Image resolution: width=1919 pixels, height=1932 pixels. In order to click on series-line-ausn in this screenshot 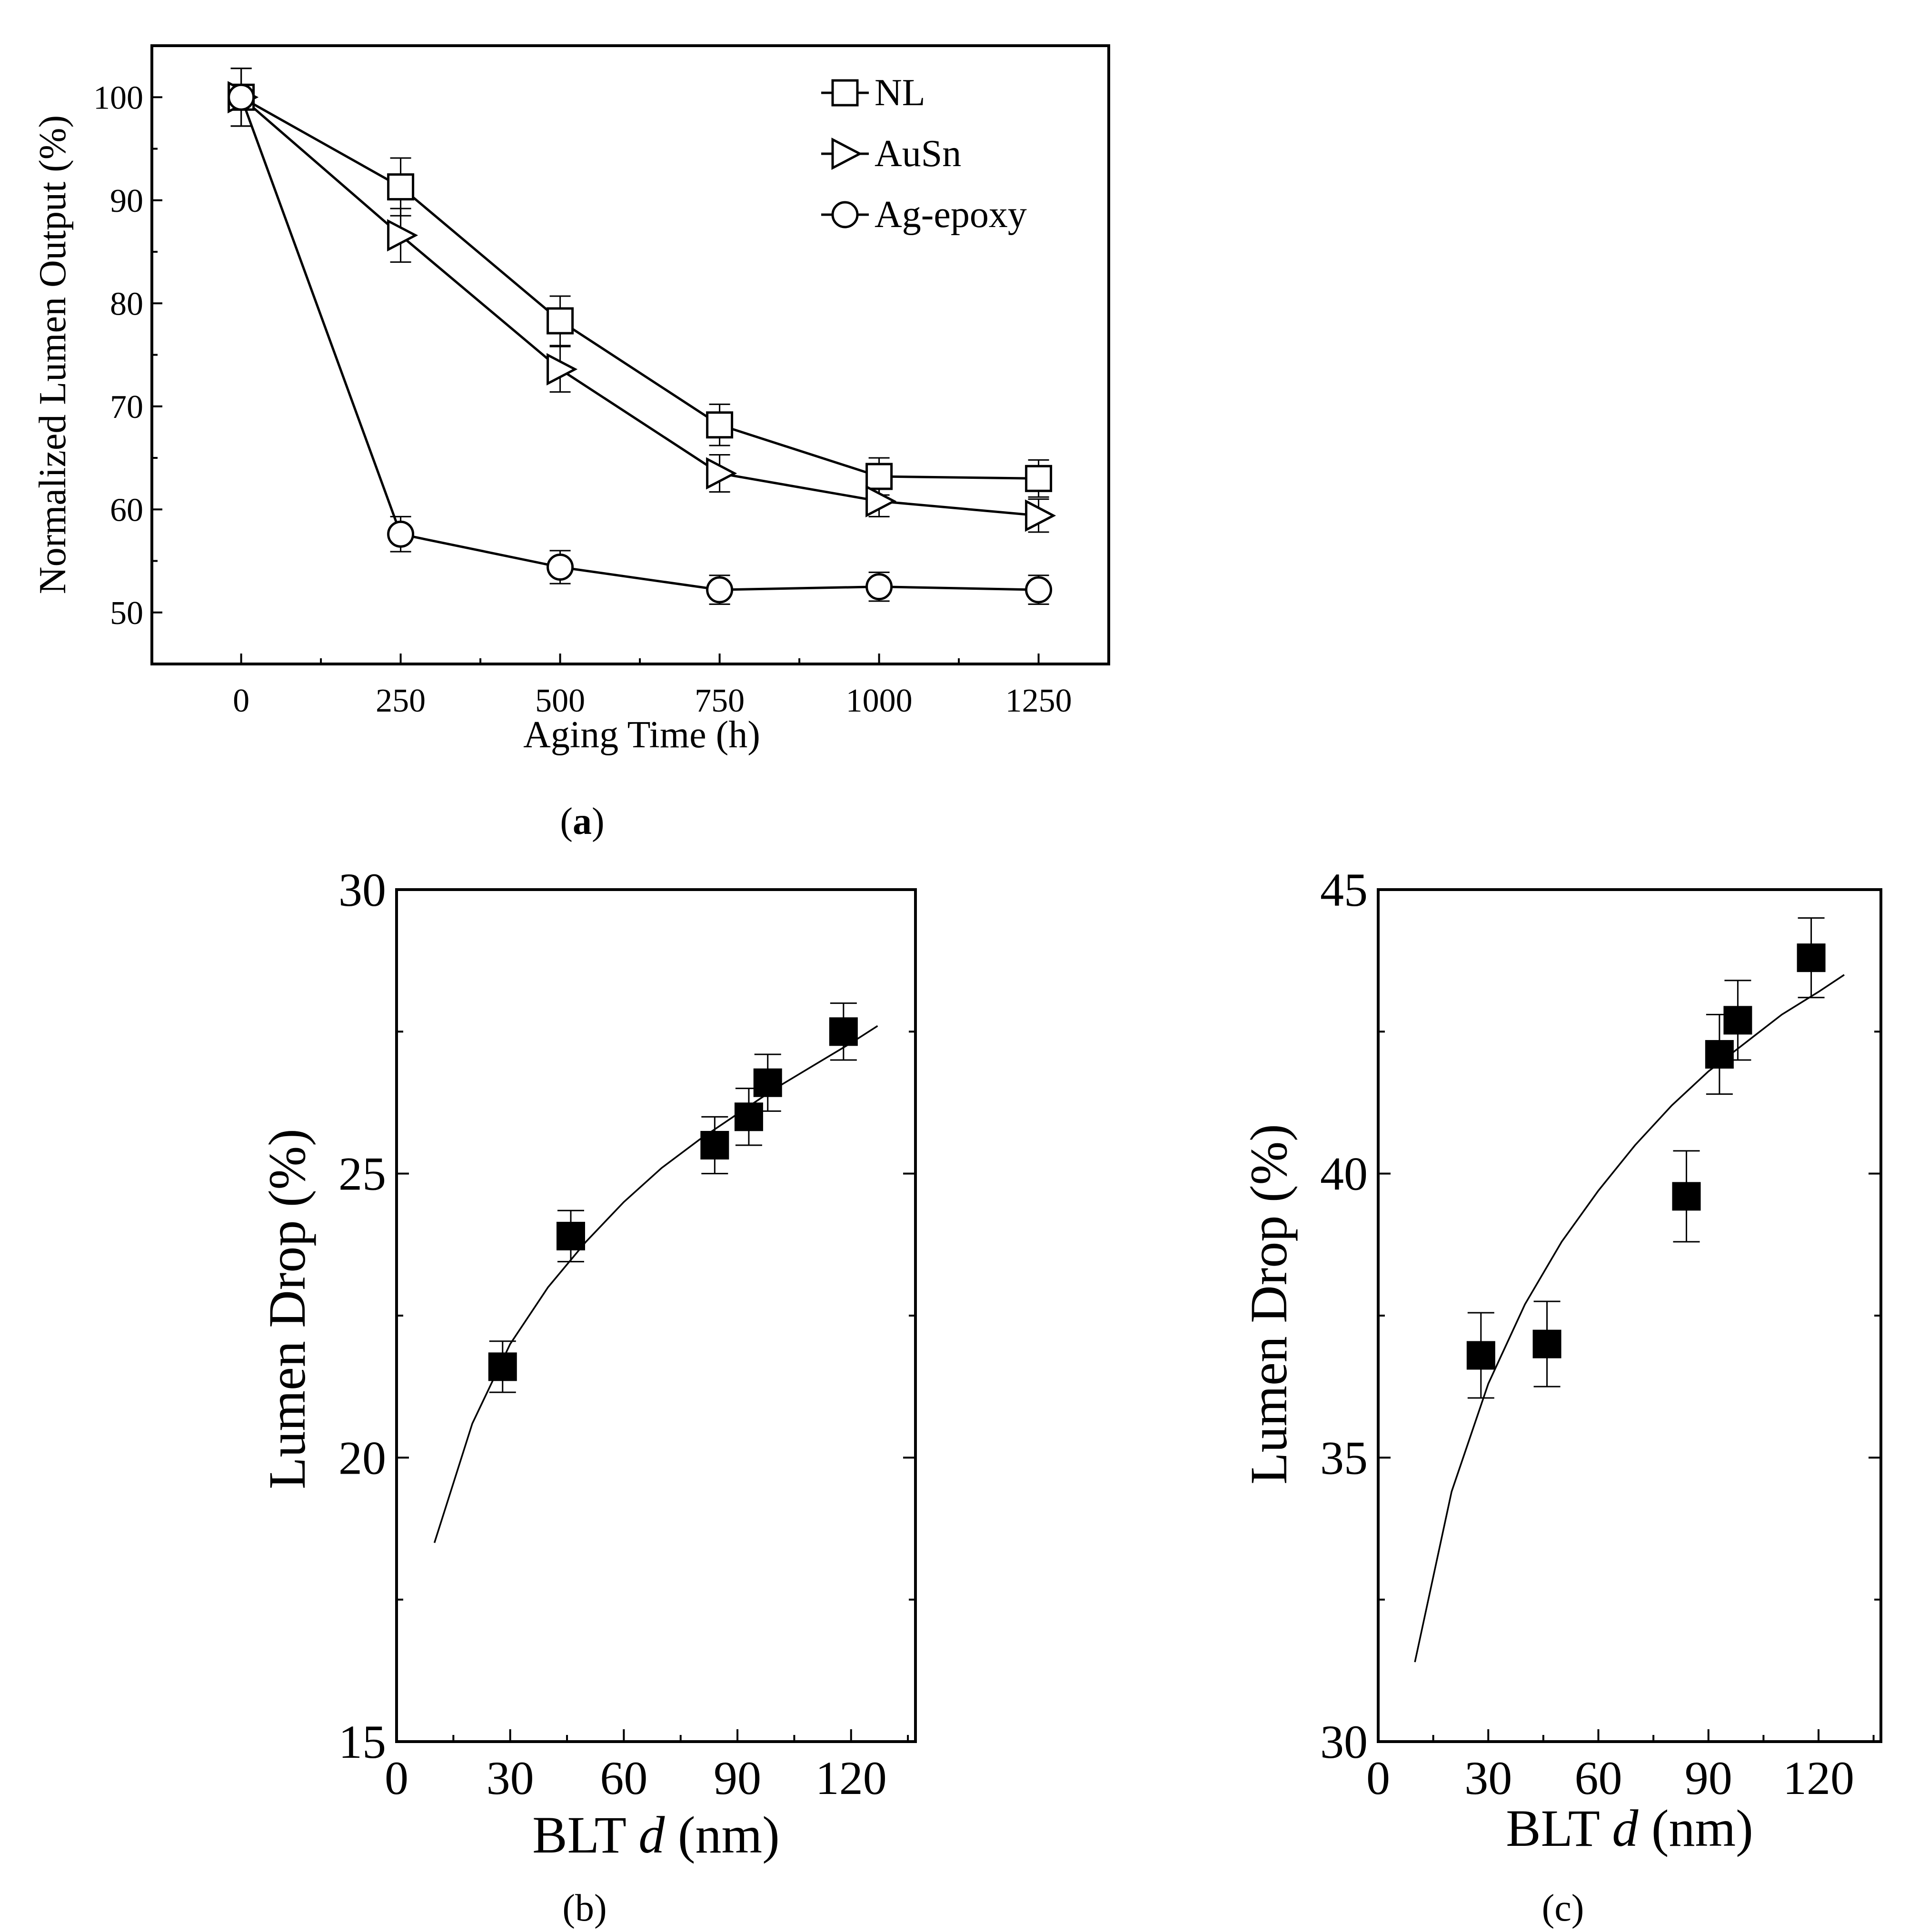, I will do `click(639, 306)`.